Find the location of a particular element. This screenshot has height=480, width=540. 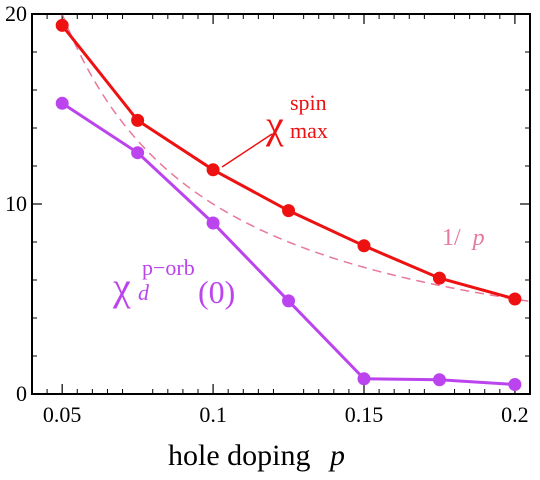

x-tick-label: 0.15 is located at coordinates (364, 414).